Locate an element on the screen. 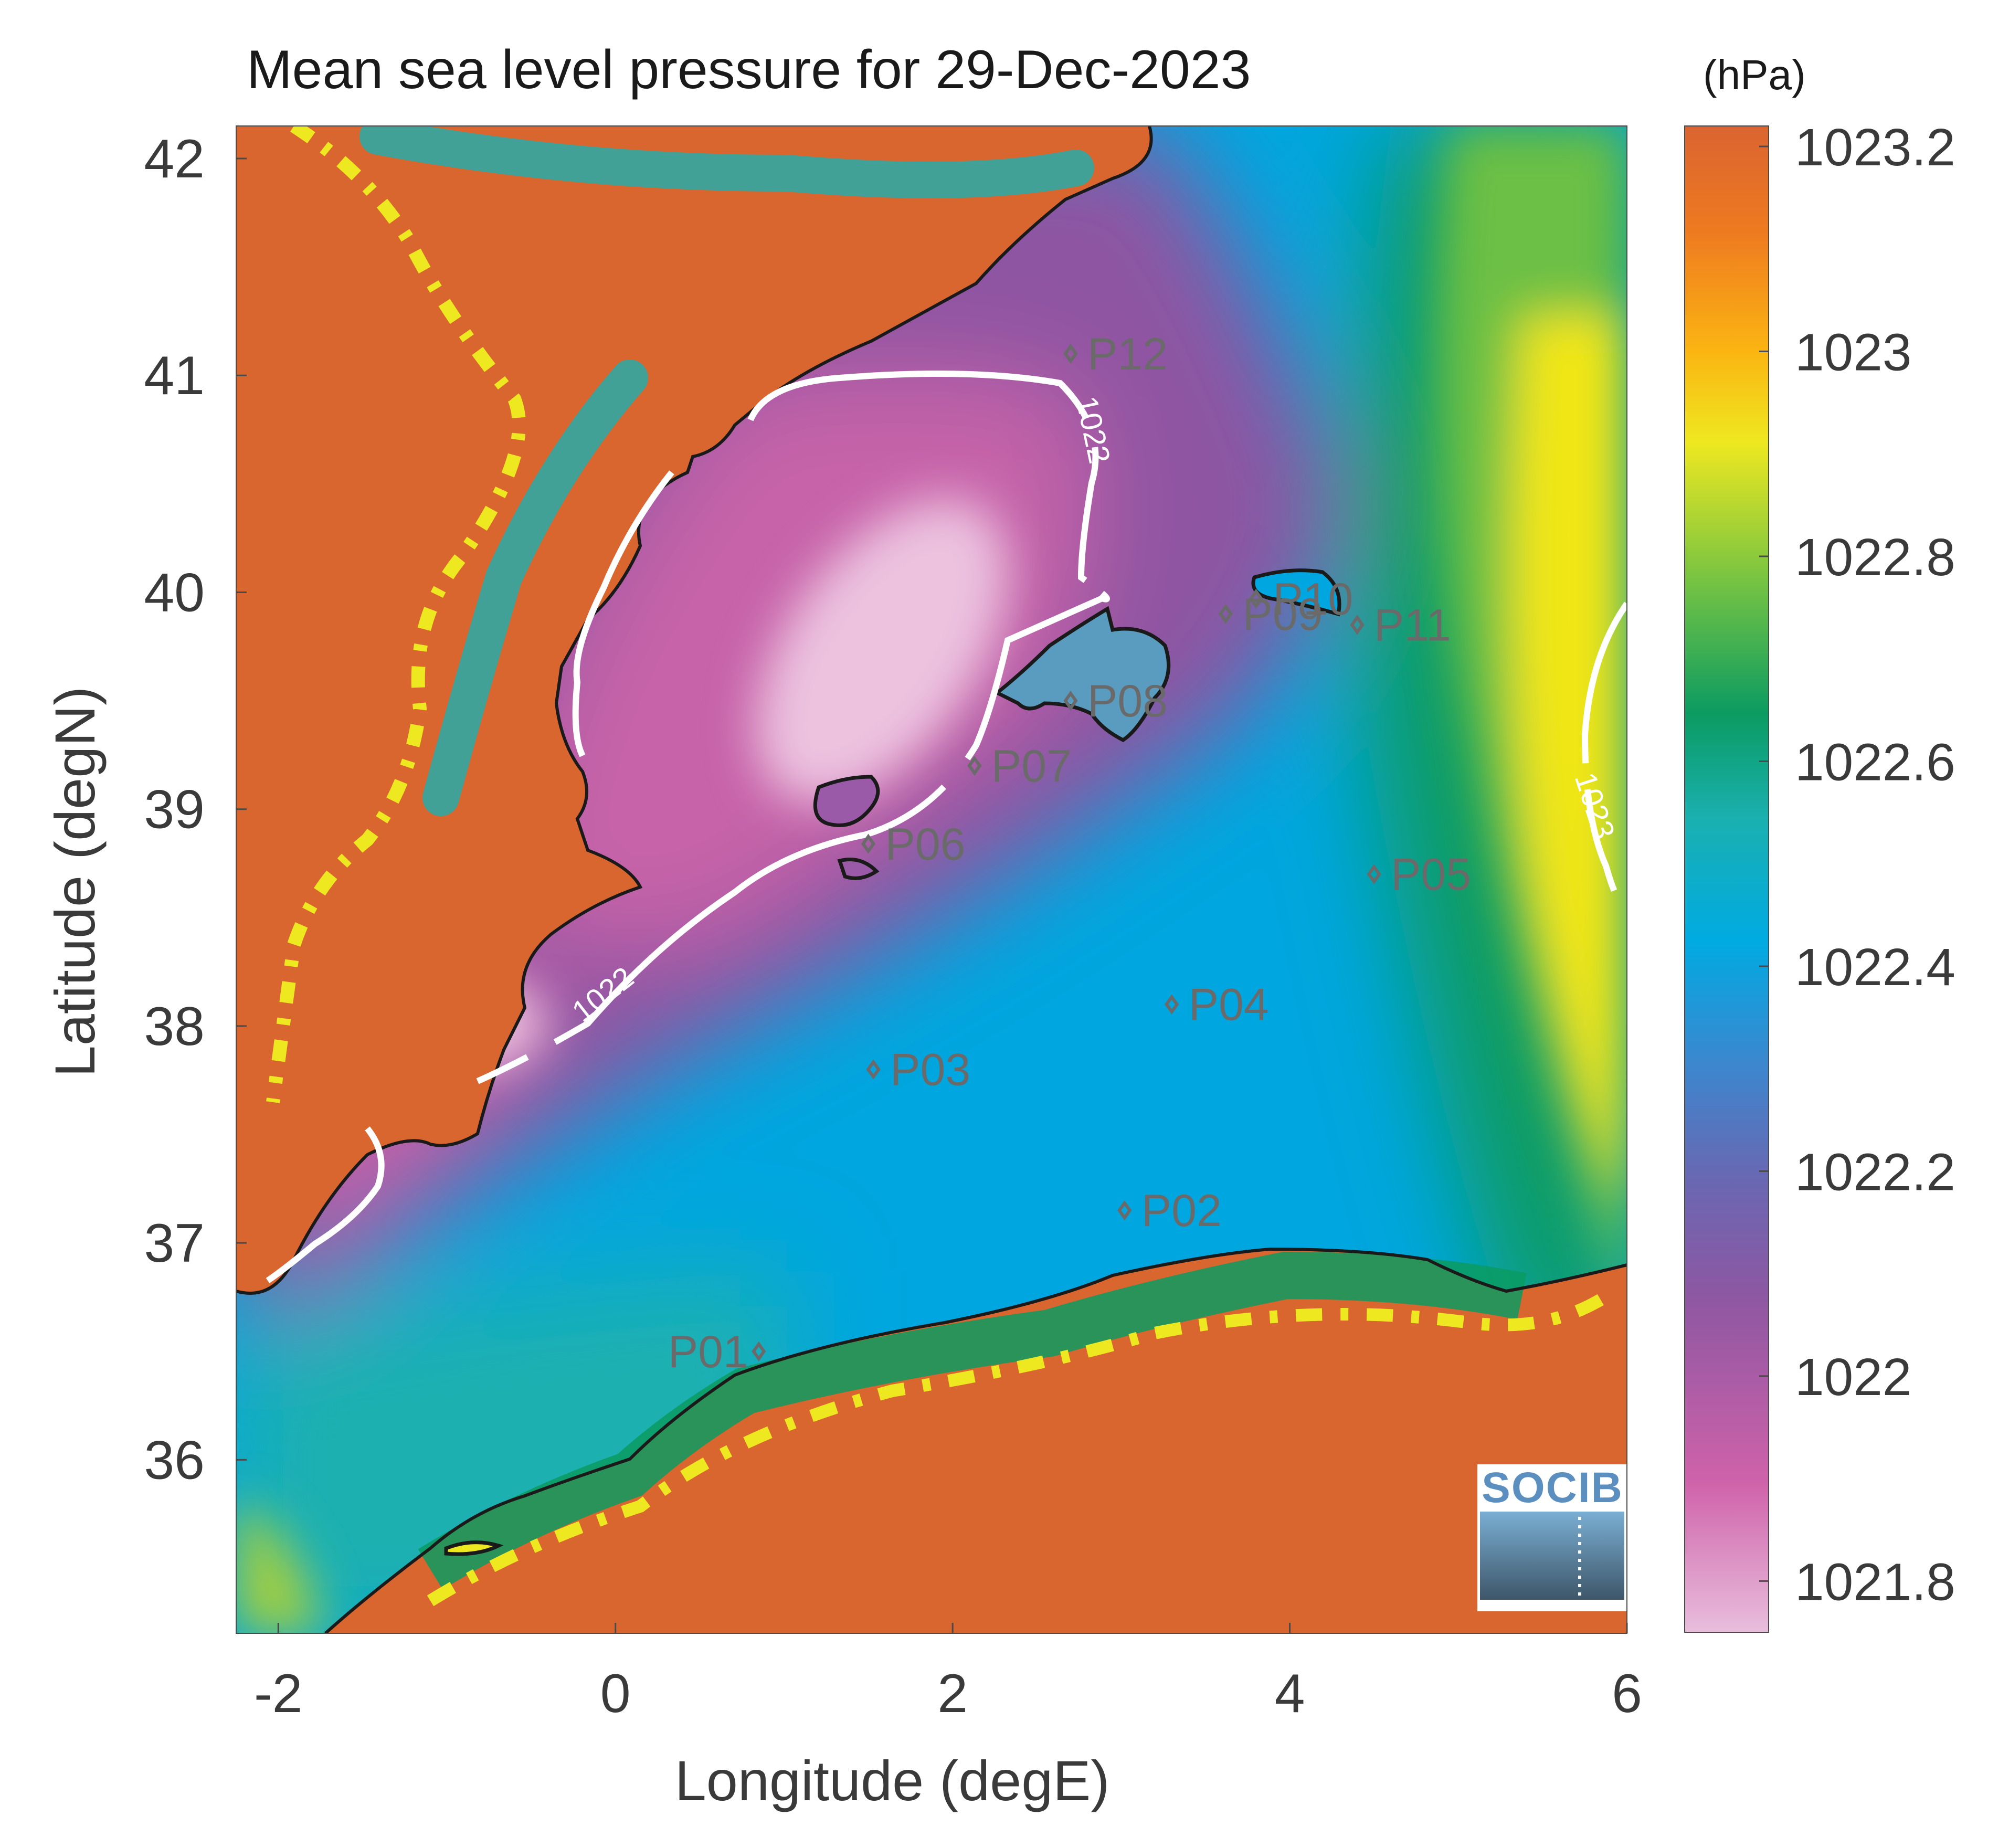  x-axis-label: Longitude (degE) is located at coordinates (893, 1781).